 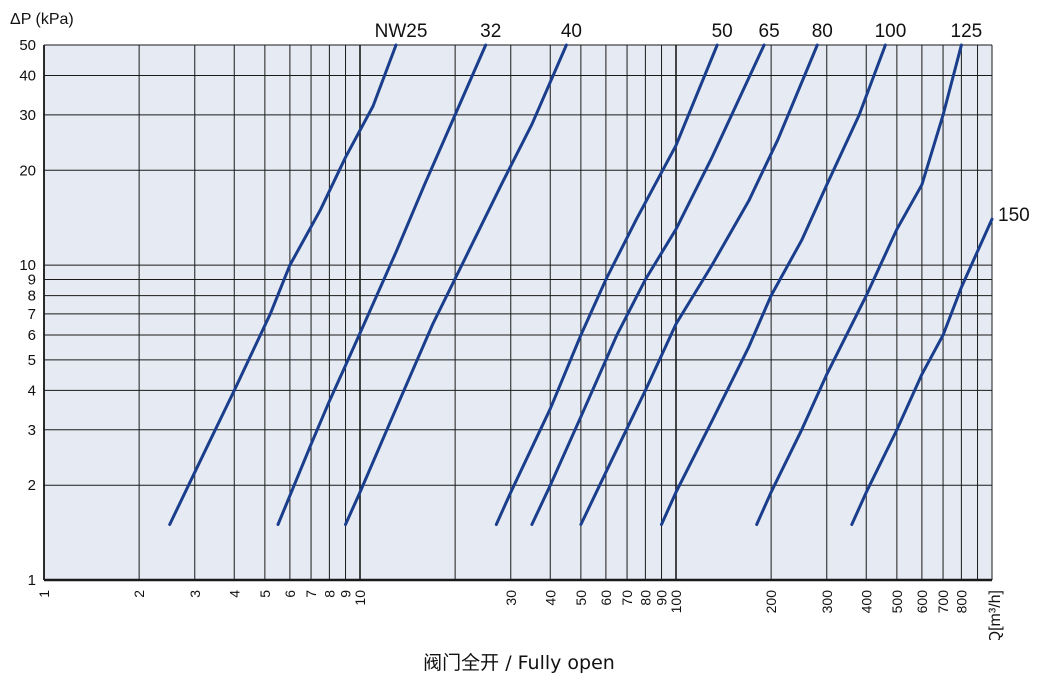 I want to click on y-tick-label: 40, so click(x=27, y=76).